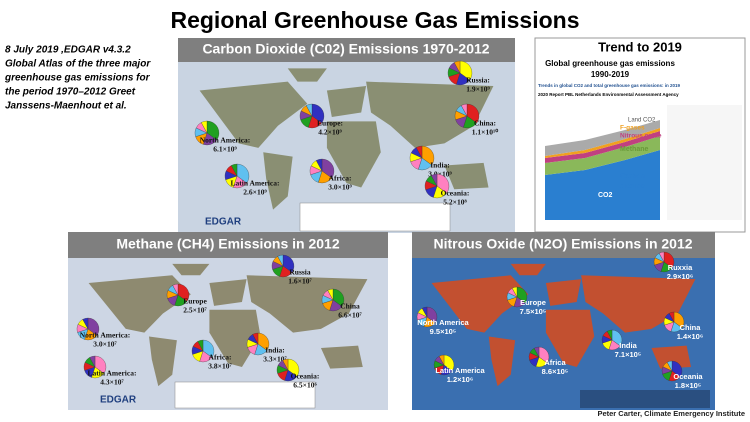 Image resolution: width=750 pixels, height=422 pixels. What do you see at coordinates (440, 174) in the screenshot?
I see `region-value: 3.0×10⁹` at bounding box center [440, 174].